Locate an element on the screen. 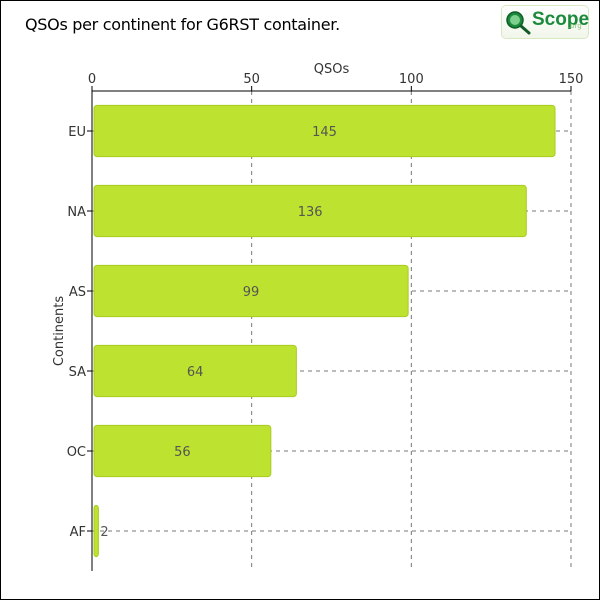 This screenshot has width=600, height=600. x-tick-label-50: 50 is located at coordinates (251, 79).